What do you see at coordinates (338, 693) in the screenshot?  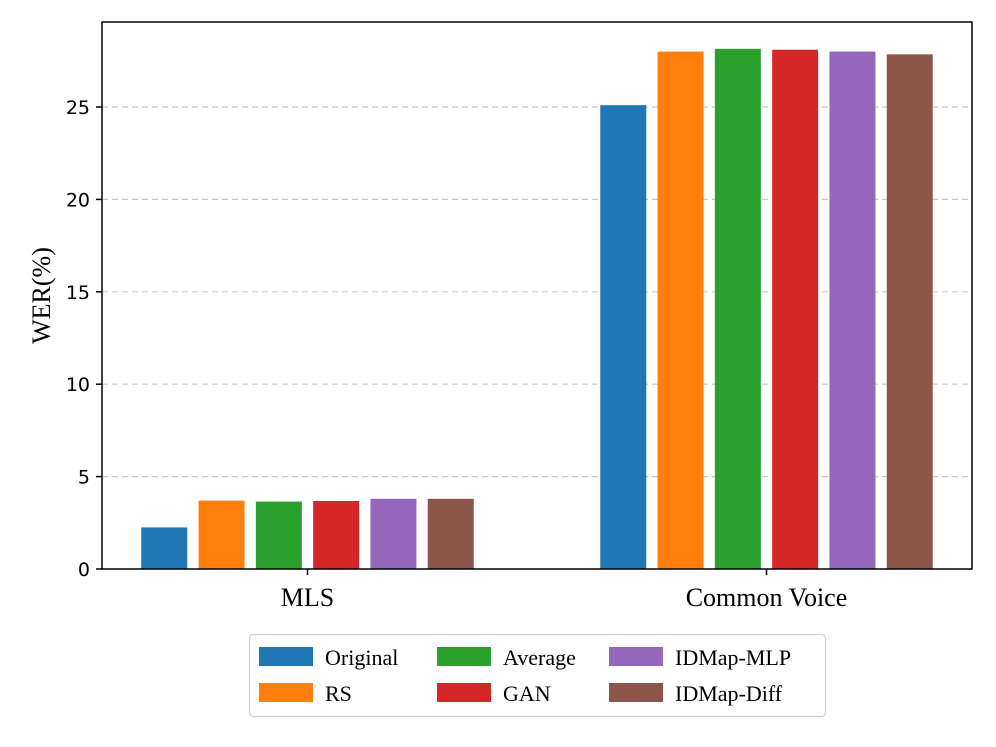 I see `legend-label-rs: RS` at bounding box center [338, 693].